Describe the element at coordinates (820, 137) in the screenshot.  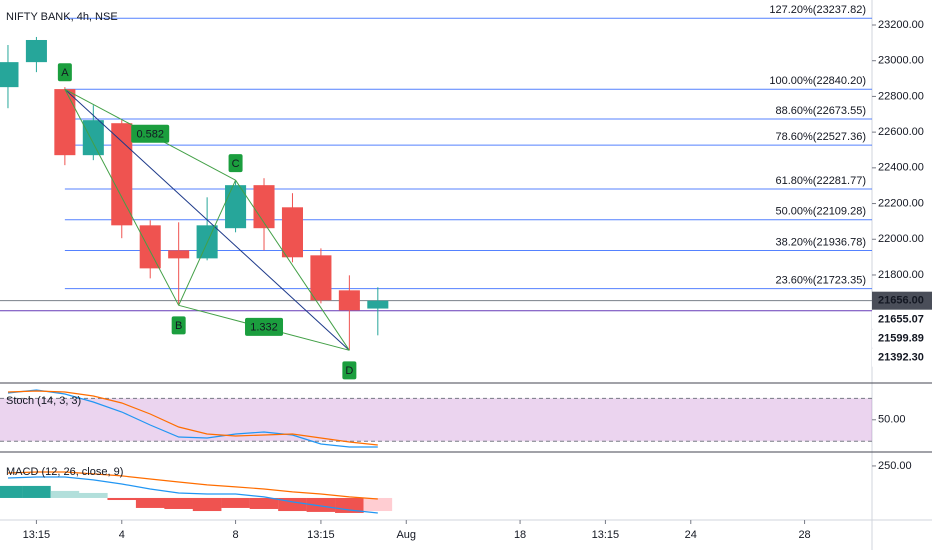
I see `fib-label: 78.60%(22527.36)` at that location.